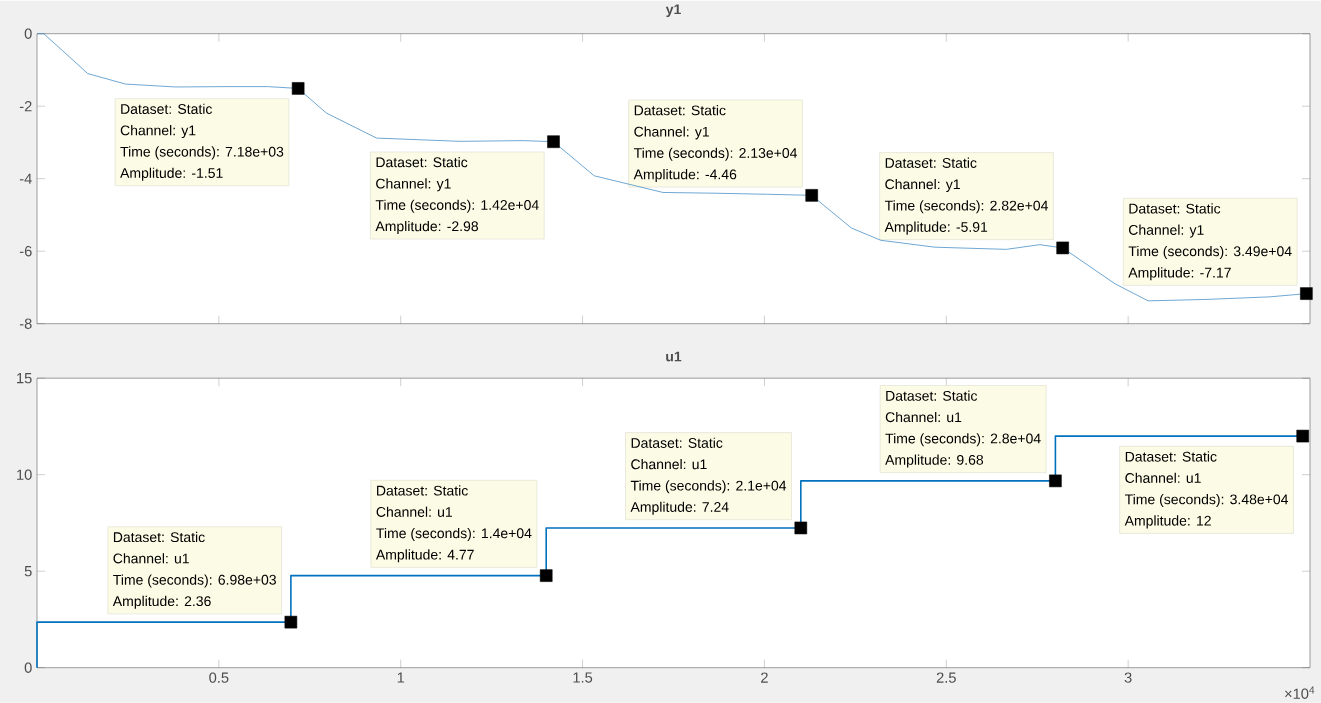 The image size is (1321, 703). What do you see at coordinates (25, 251) in the screenshot?
I see `y-tick-label: -6` at bounding box center [25, 251].